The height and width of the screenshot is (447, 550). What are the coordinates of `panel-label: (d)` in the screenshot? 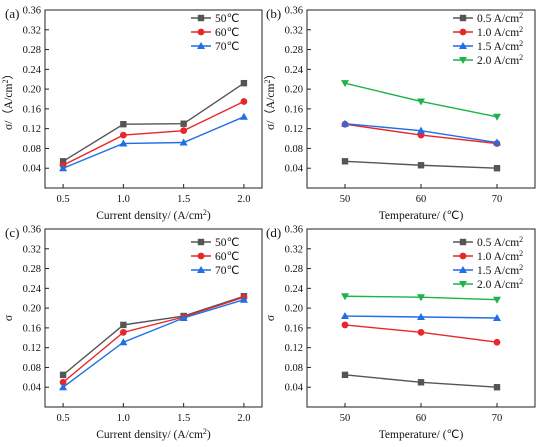 It's located at (273, 232).